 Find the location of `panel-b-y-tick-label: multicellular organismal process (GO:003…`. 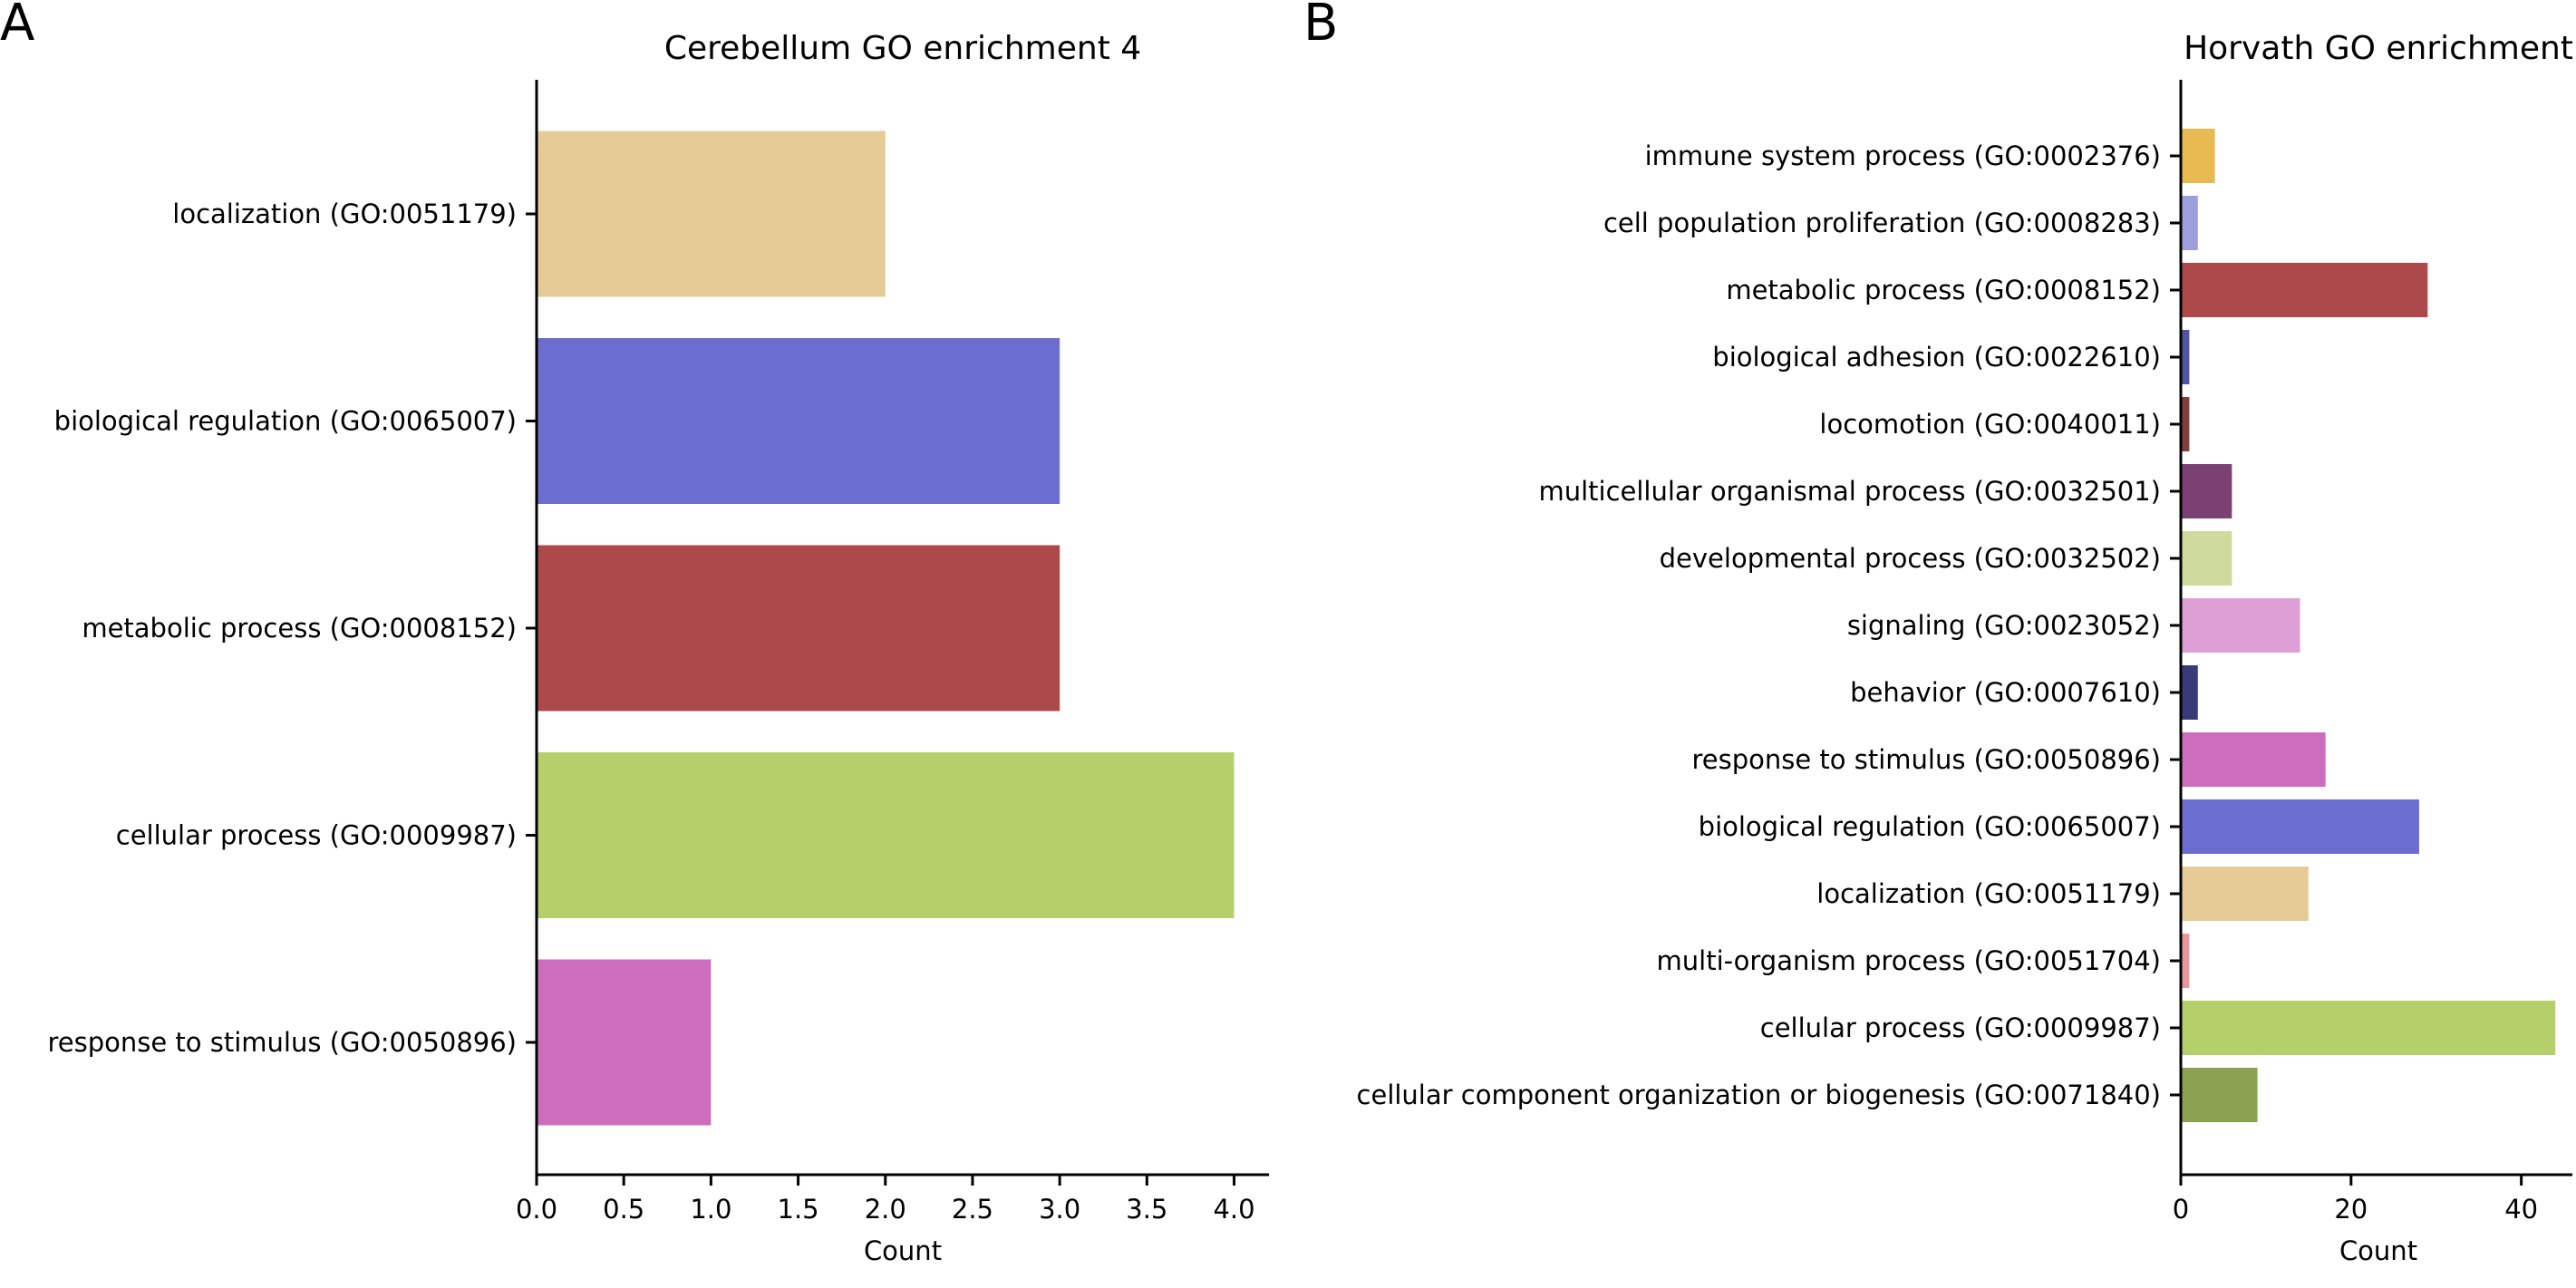

panel-b-y-tick-label: multicellular organismal process (GO:003… is located at coordinates (1849, 491).